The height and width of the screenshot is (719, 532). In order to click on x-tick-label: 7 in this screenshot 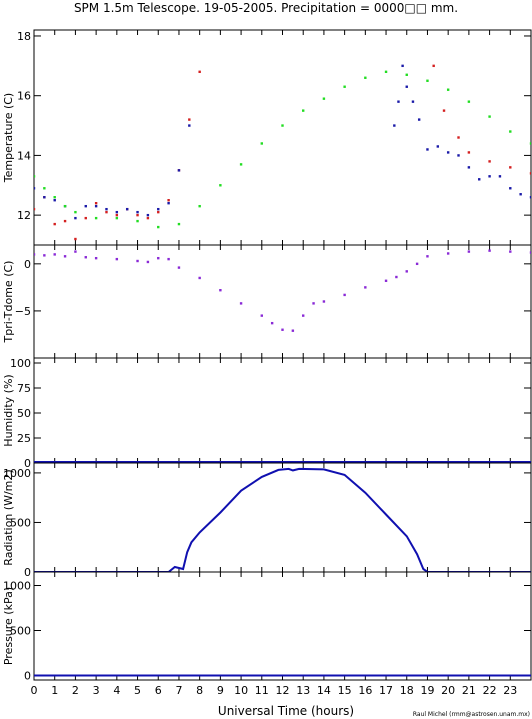, I will do `click(178, 690)`.